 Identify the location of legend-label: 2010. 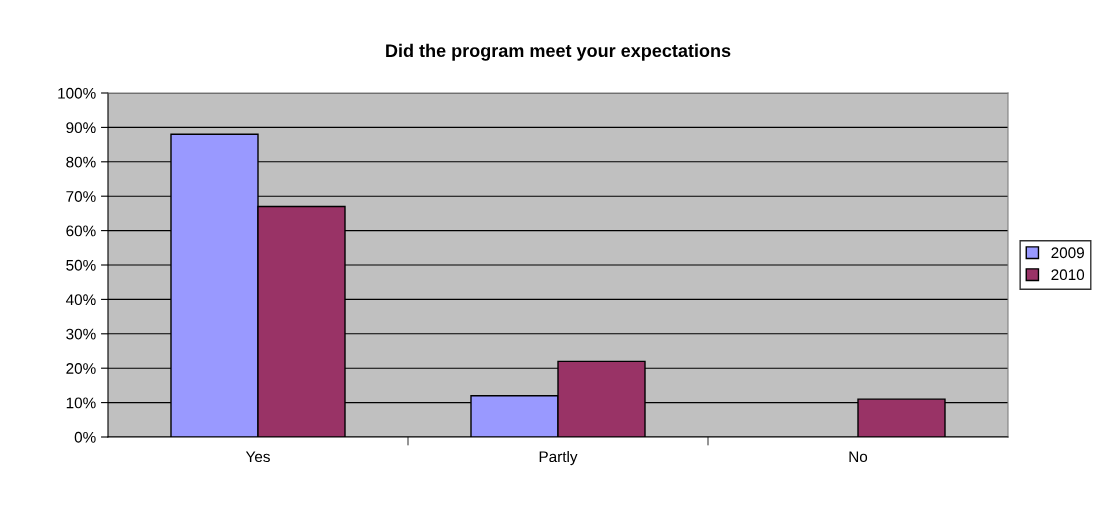
(1068, 275).